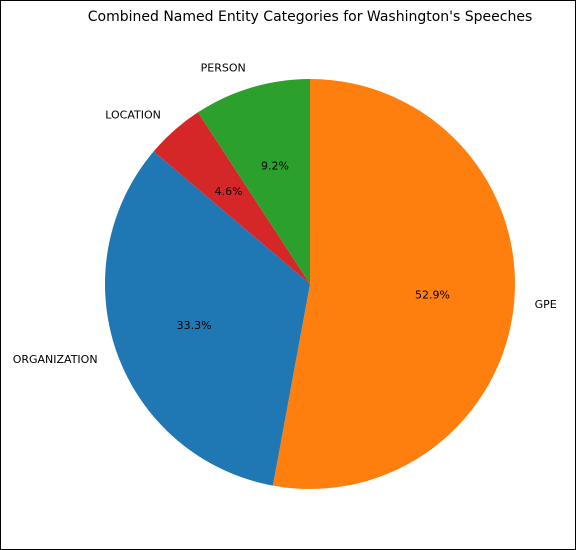  What do you see at coordinates (194, 325) in the screenshot?
I see `pie-pct-label-organization: 33.3%` at bounding box center [194, 325].